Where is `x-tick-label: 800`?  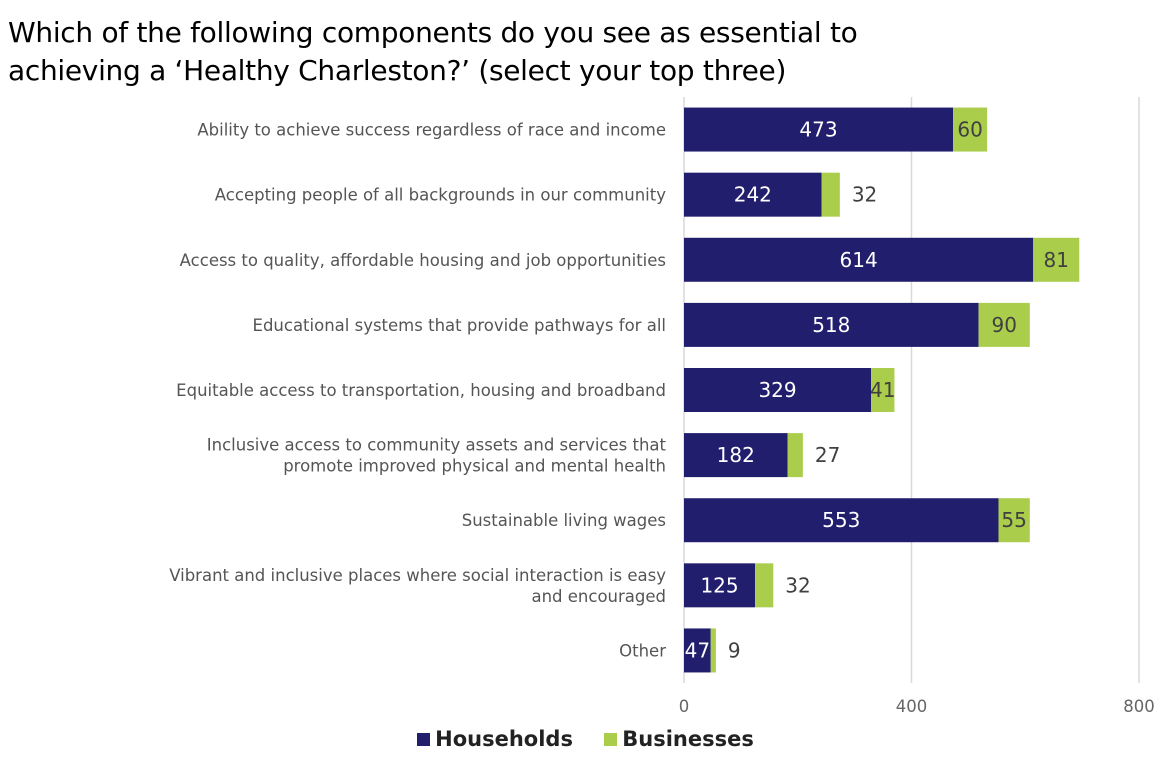
x-tick-label: 800 is located at coordinates (1139, 706).